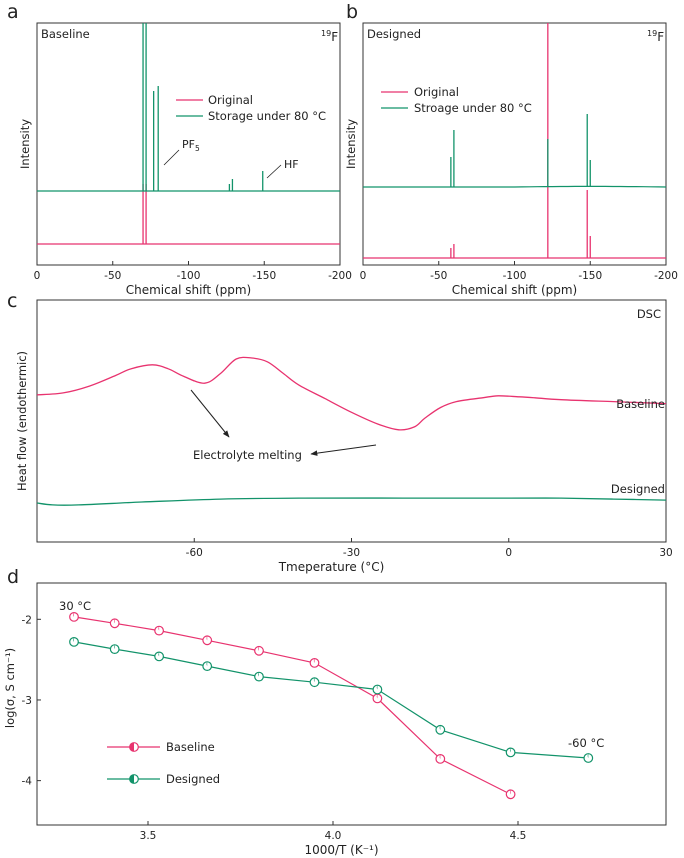  I want to click on xtick-label-a-1: -50, so click(112, 276).